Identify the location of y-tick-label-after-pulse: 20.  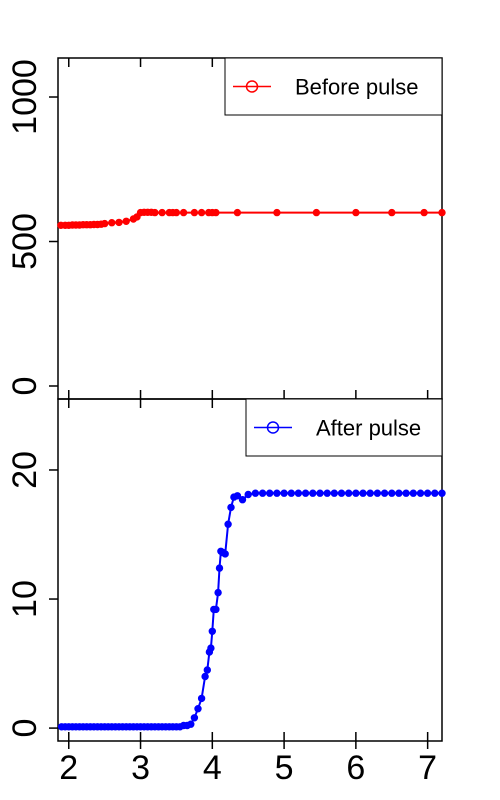
(25, 470).